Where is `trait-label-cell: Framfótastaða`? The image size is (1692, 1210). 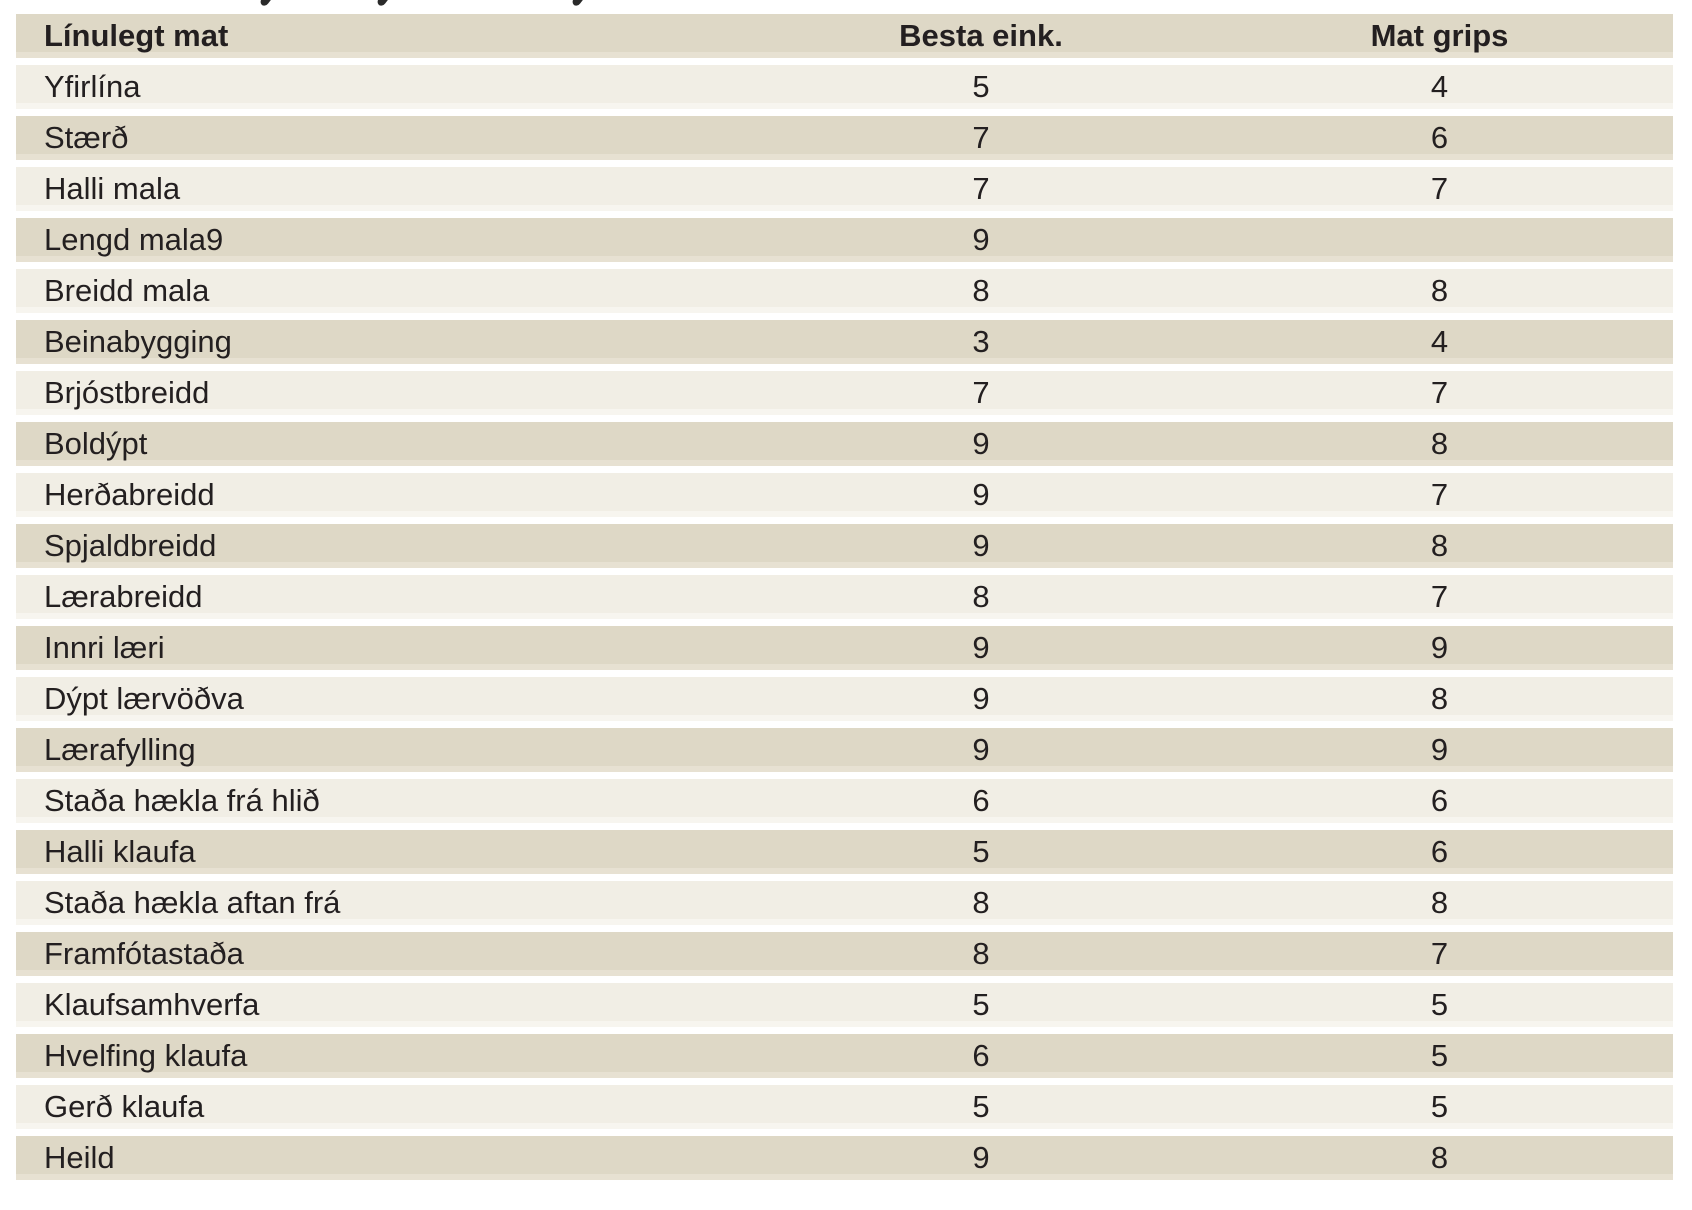
trait-label-cell: Framfótastaða is located at coordinates (144, 953).